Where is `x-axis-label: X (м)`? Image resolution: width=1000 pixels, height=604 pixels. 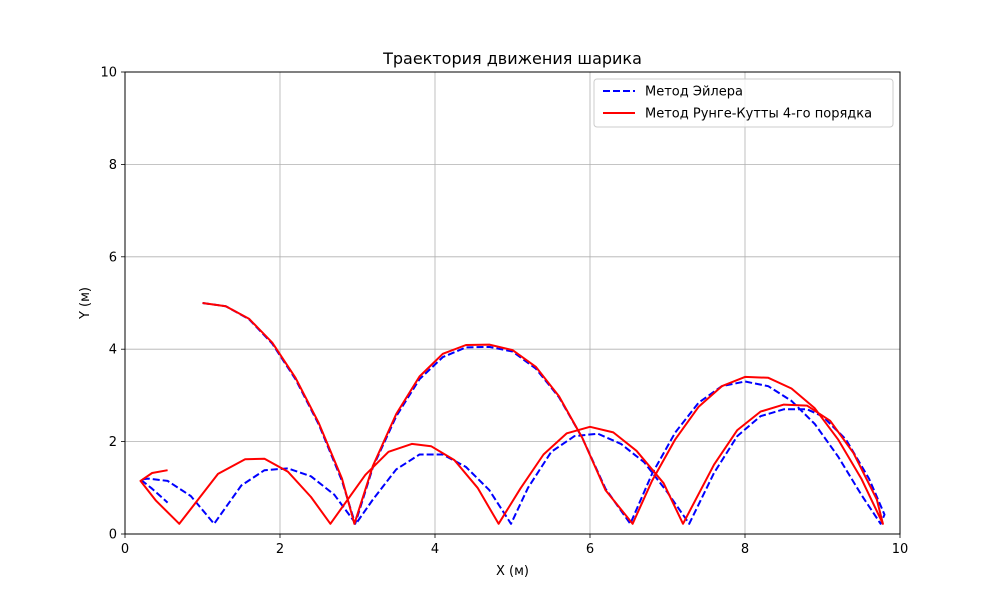
x-axis-label: X (м) is located at coordinates (512, 571).